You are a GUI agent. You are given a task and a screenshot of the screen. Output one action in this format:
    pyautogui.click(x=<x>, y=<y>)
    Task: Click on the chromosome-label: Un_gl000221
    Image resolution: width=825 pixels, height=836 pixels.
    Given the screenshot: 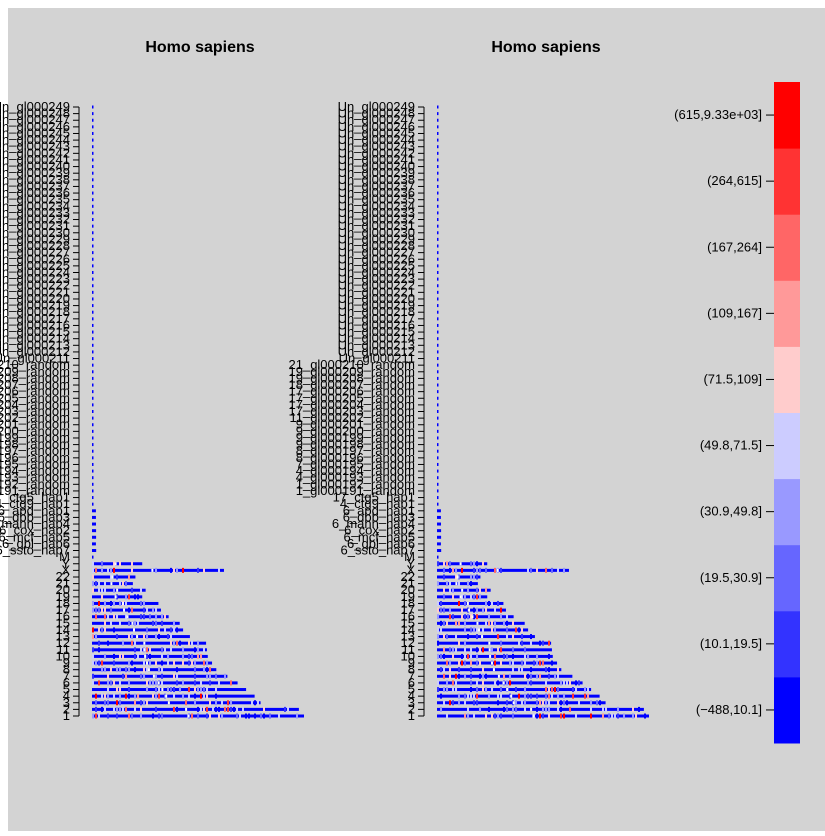 What is the action you would take?
    pyautogui.click(x=376, y=291)
    